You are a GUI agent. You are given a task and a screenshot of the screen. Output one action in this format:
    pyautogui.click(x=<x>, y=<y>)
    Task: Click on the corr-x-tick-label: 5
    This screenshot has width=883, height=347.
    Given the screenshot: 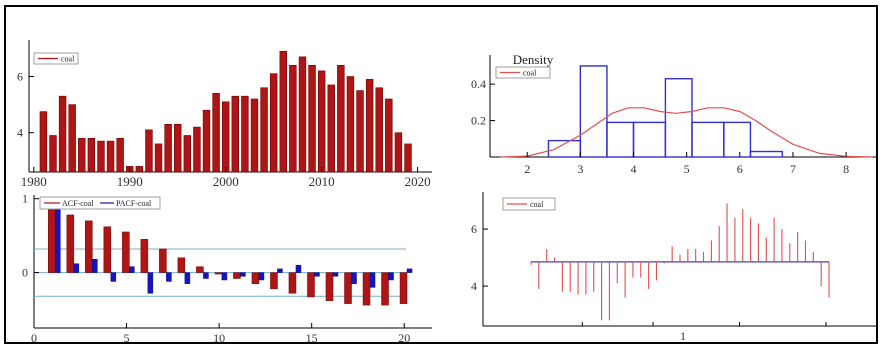 What is the action you would take?
    pyautogui.click(x=127, y=338)
    